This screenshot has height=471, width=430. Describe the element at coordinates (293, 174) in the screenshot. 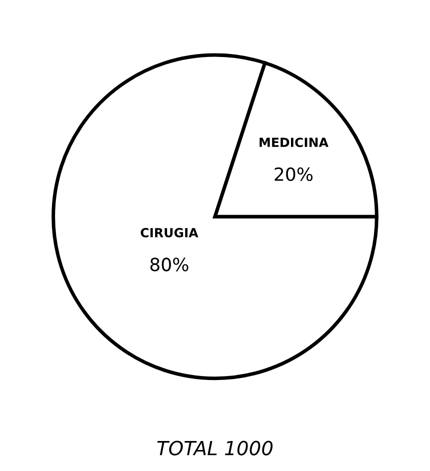

I see `data-label: 20%` at that location.